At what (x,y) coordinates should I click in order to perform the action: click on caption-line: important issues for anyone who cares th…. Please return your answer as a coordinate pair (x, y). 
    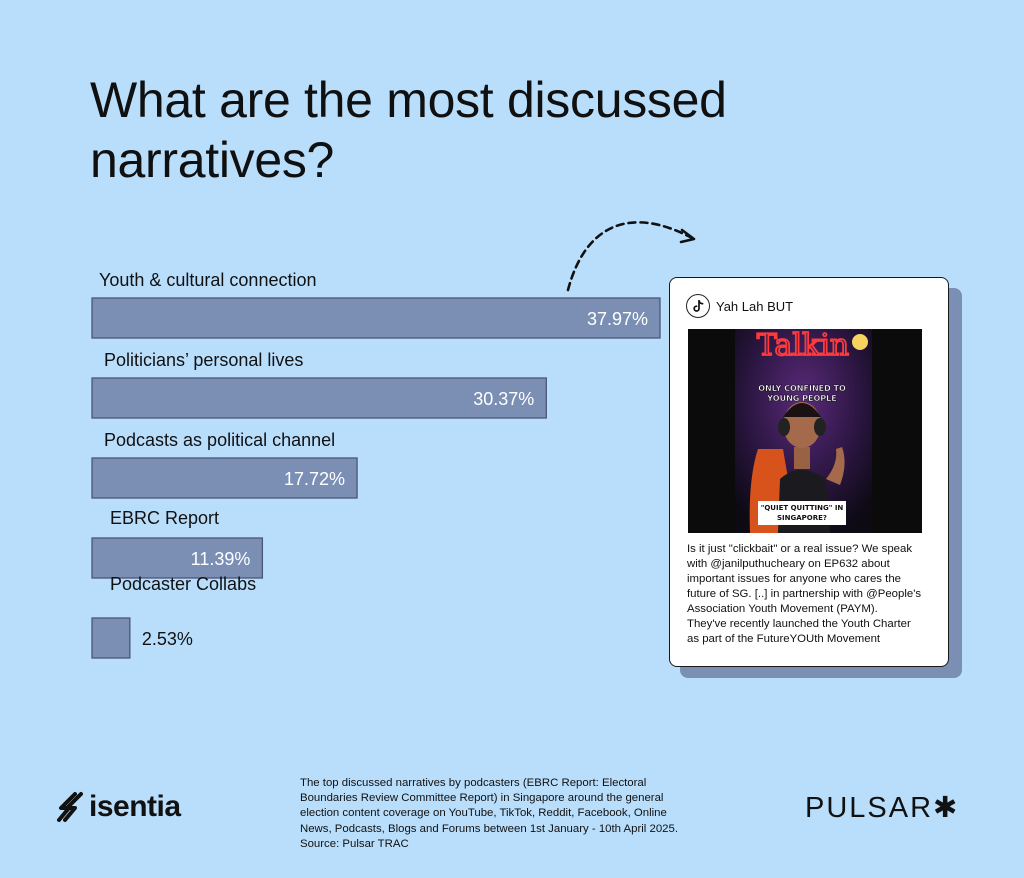
    Looking at the image, I should click on (794, 579).